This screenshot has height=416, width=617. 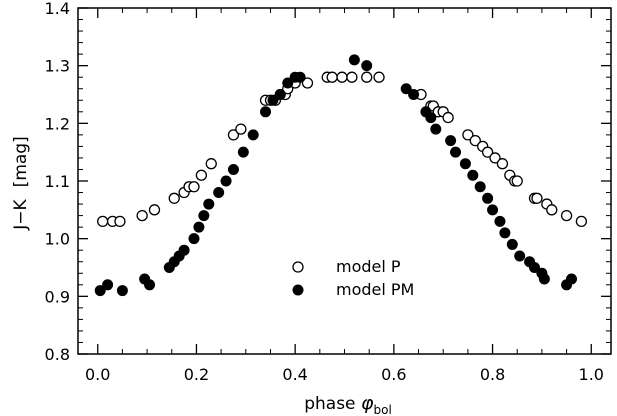 I want to click on legend-marker-filled, so click(x=298, y=290).